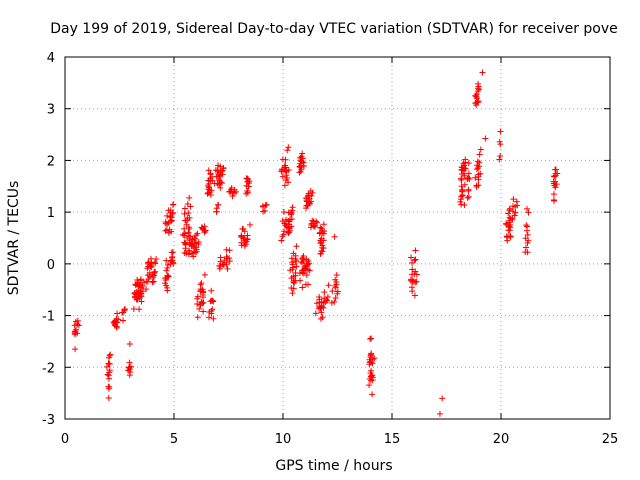 The image size is (640, 480). What do you see at coordinates (333, 466) in the screenshot?
I see `x-axis-label: GPS time / hours` at bounding box center [333, 466].